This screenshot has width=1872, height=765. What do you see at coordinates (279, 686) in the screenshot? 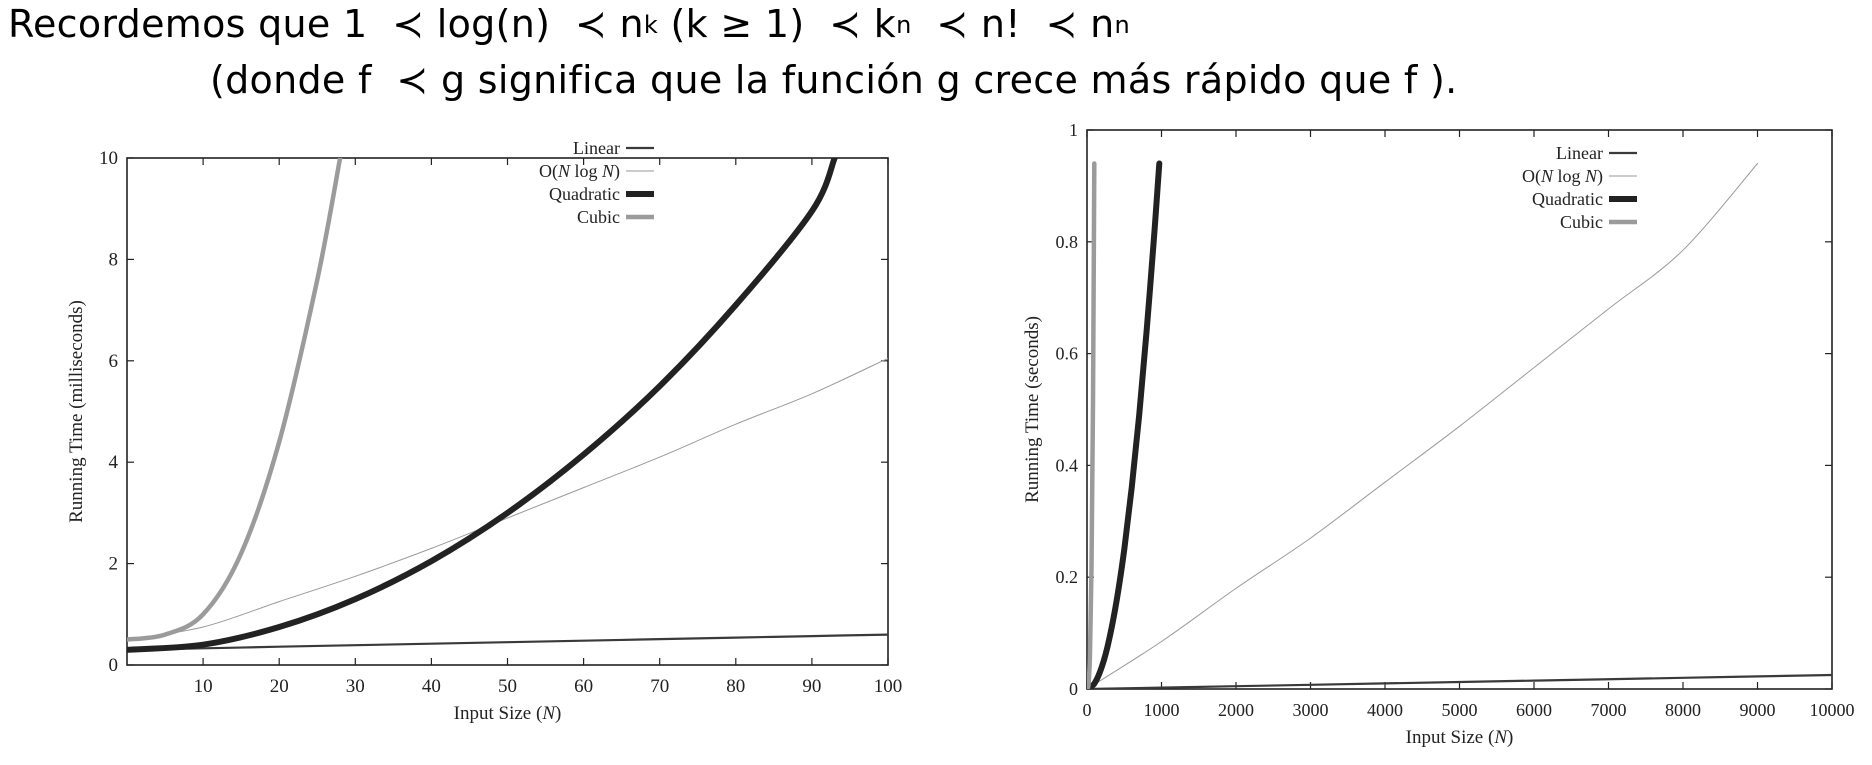
I see `x-tick-label: 20` at bounding box center [279, 686].